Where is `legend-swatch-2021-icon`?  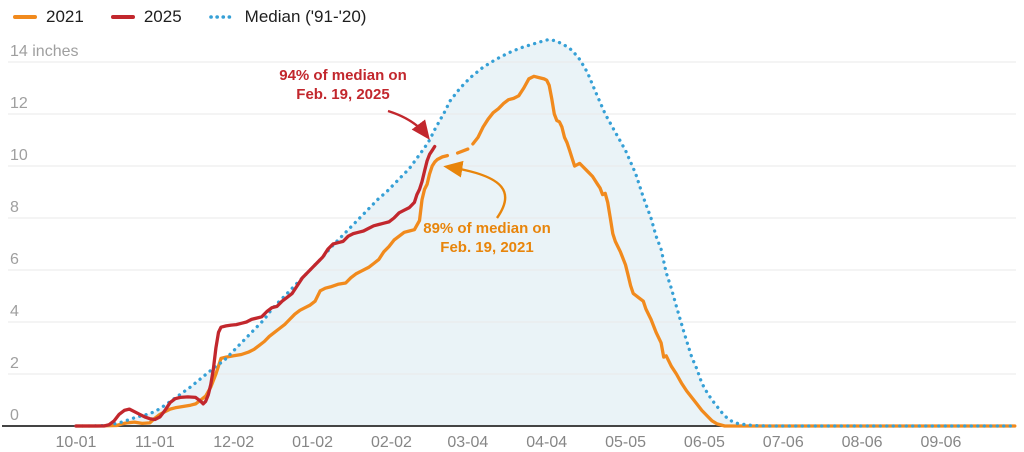 legend-swatch-2021-icon is located at coordinates (25, 17).